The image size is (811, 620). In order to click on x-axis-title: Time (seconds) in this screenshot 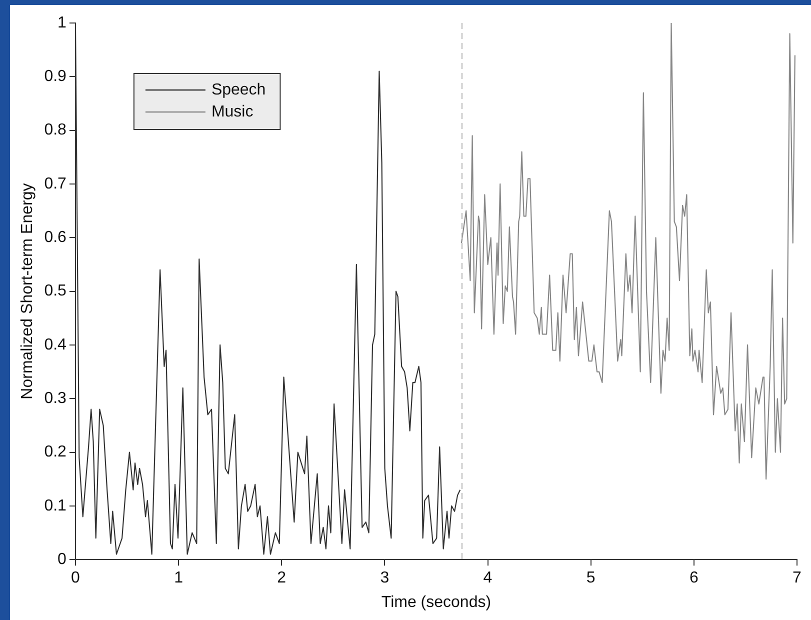, I will do `click(436, 602)`.